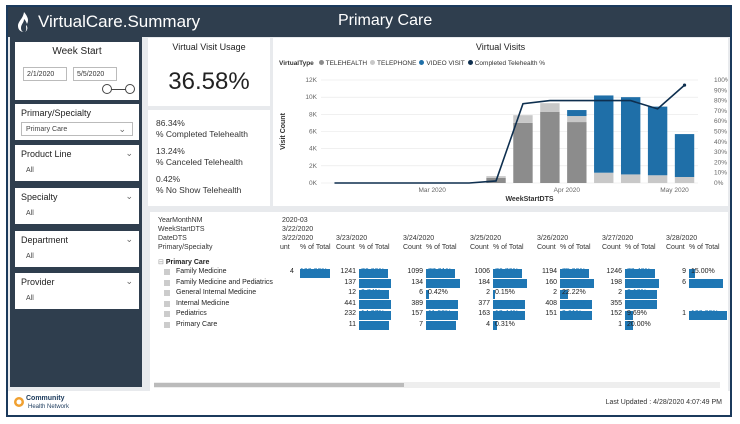 The width and height of the screenshot is (740, 424). I want to click on slider-start-handle, so click(107, 89).